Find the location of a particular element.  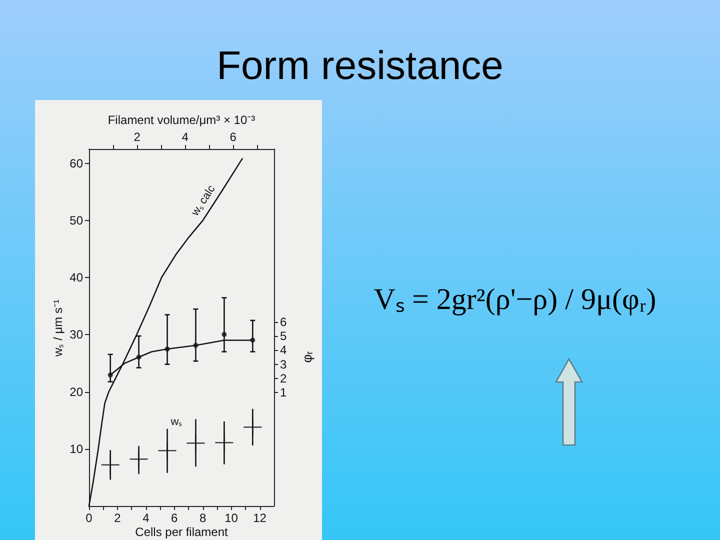

x-tick-label: 8 is located at coordinates (203, 518).